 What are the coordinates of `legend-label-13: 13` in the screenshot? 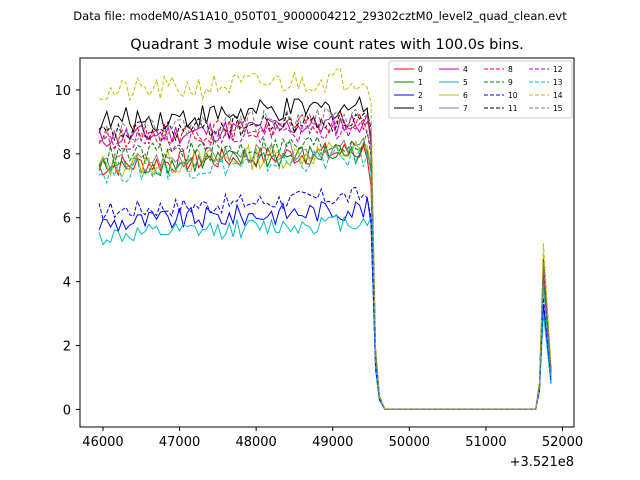 It's located at (558, 82).